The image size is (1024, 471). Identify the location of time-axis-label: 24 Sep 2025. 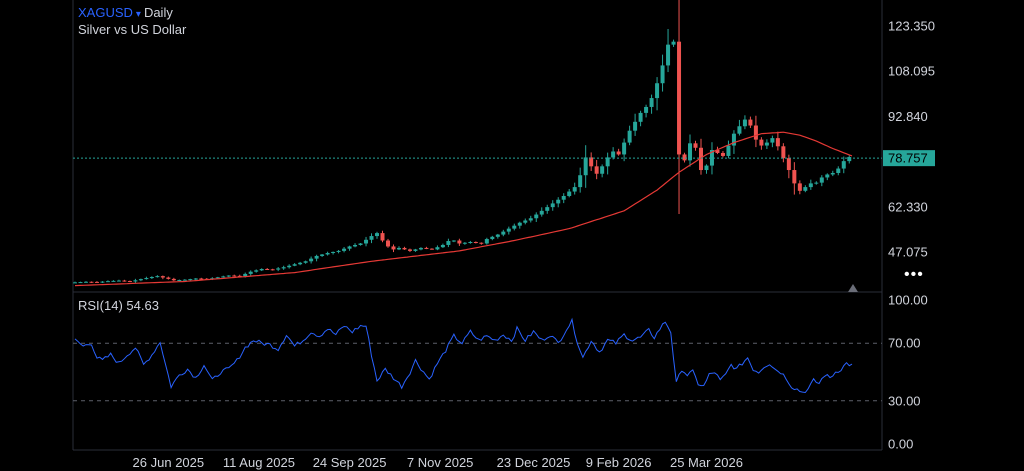
(350, 462).